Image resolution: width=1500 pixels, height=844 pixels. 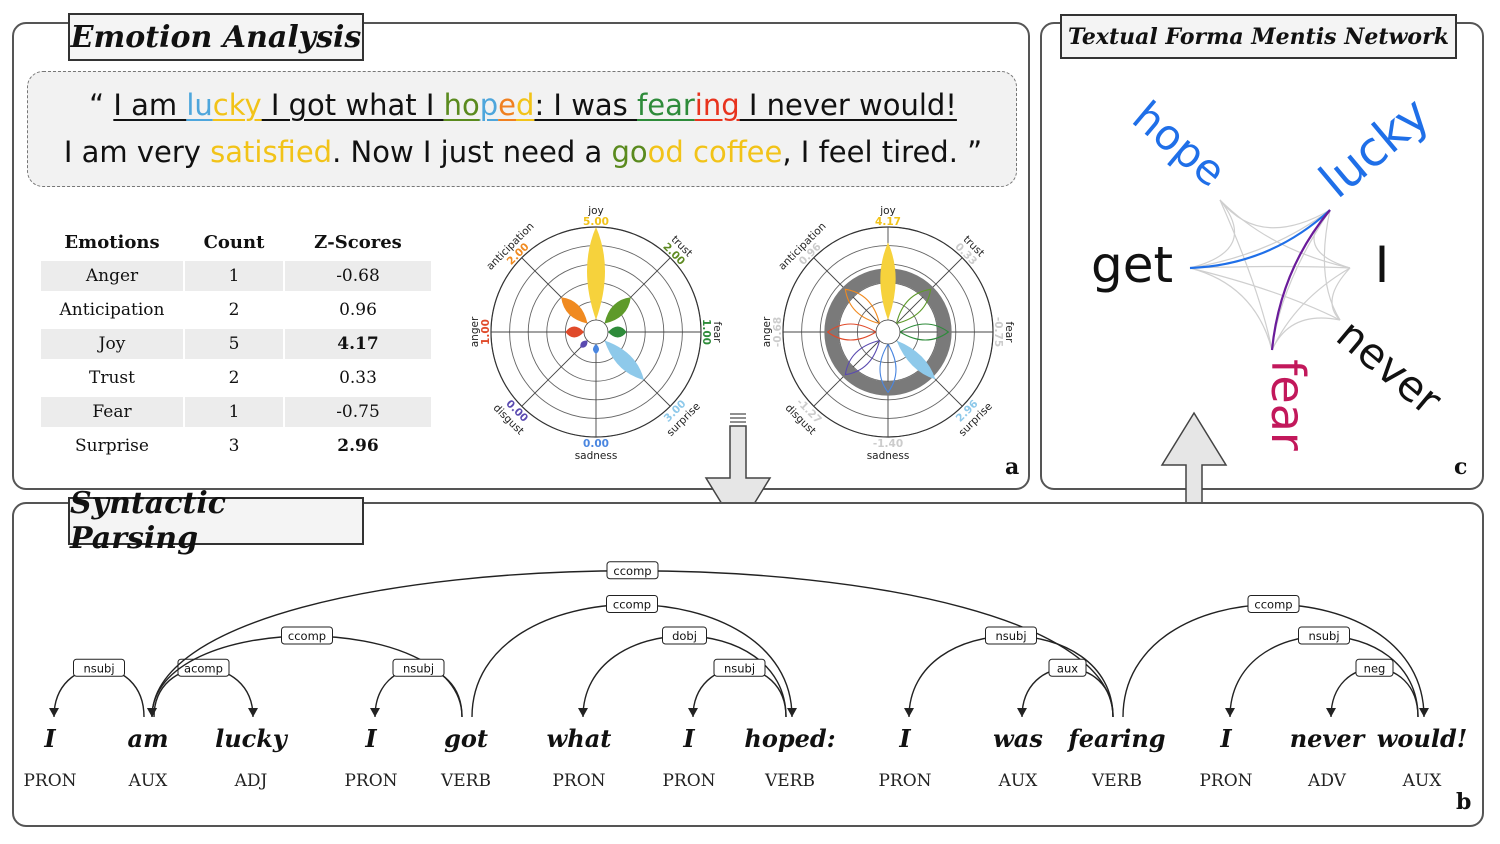 I want to click on radar-value-label: -1.40, so click(x=888, y=444).